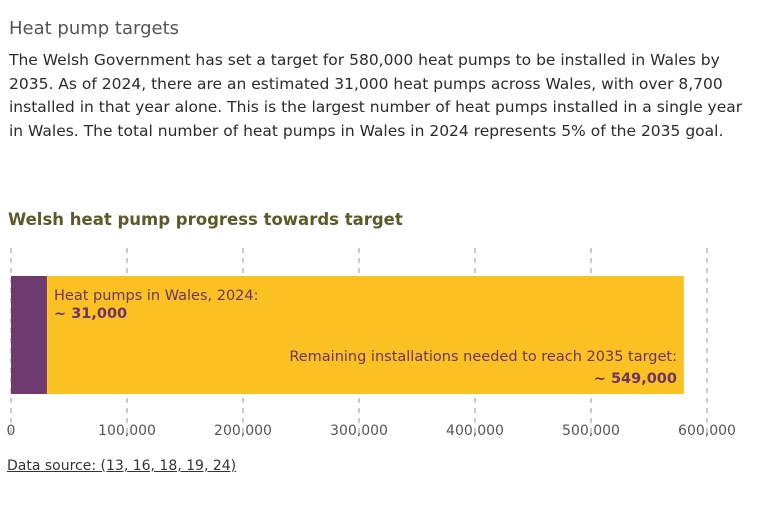  I want to click on x-tick-label-3: 300,000, so click(359, 431).